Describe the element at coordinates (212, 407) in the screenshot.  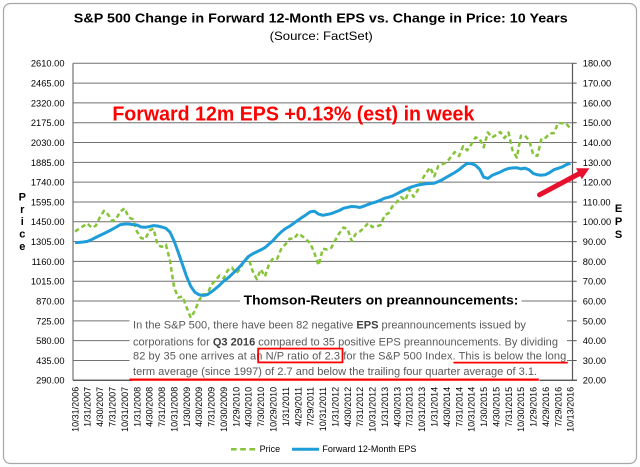
I see `svg-text: 7/31/2009` at that location.